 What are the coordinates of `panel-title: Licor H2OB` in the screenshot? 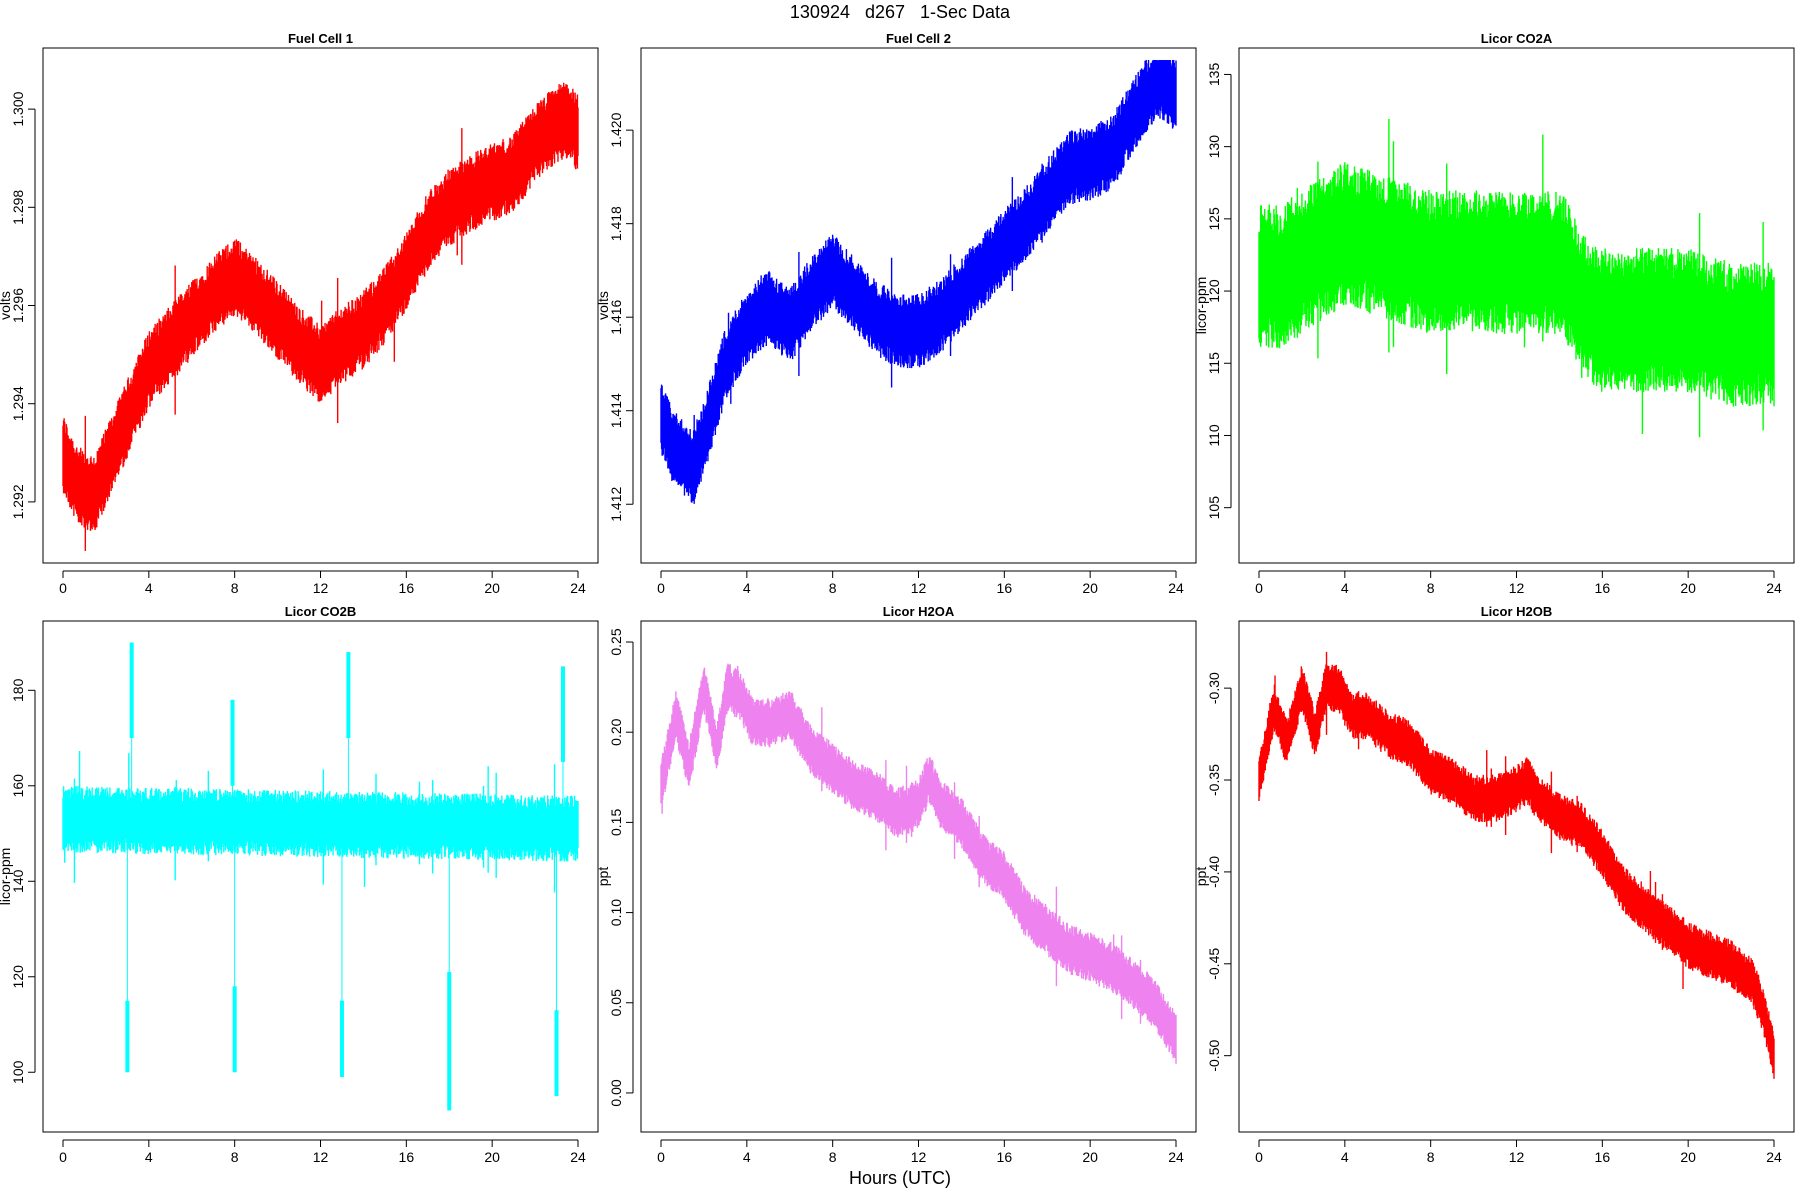 It's located at (1517, 611).